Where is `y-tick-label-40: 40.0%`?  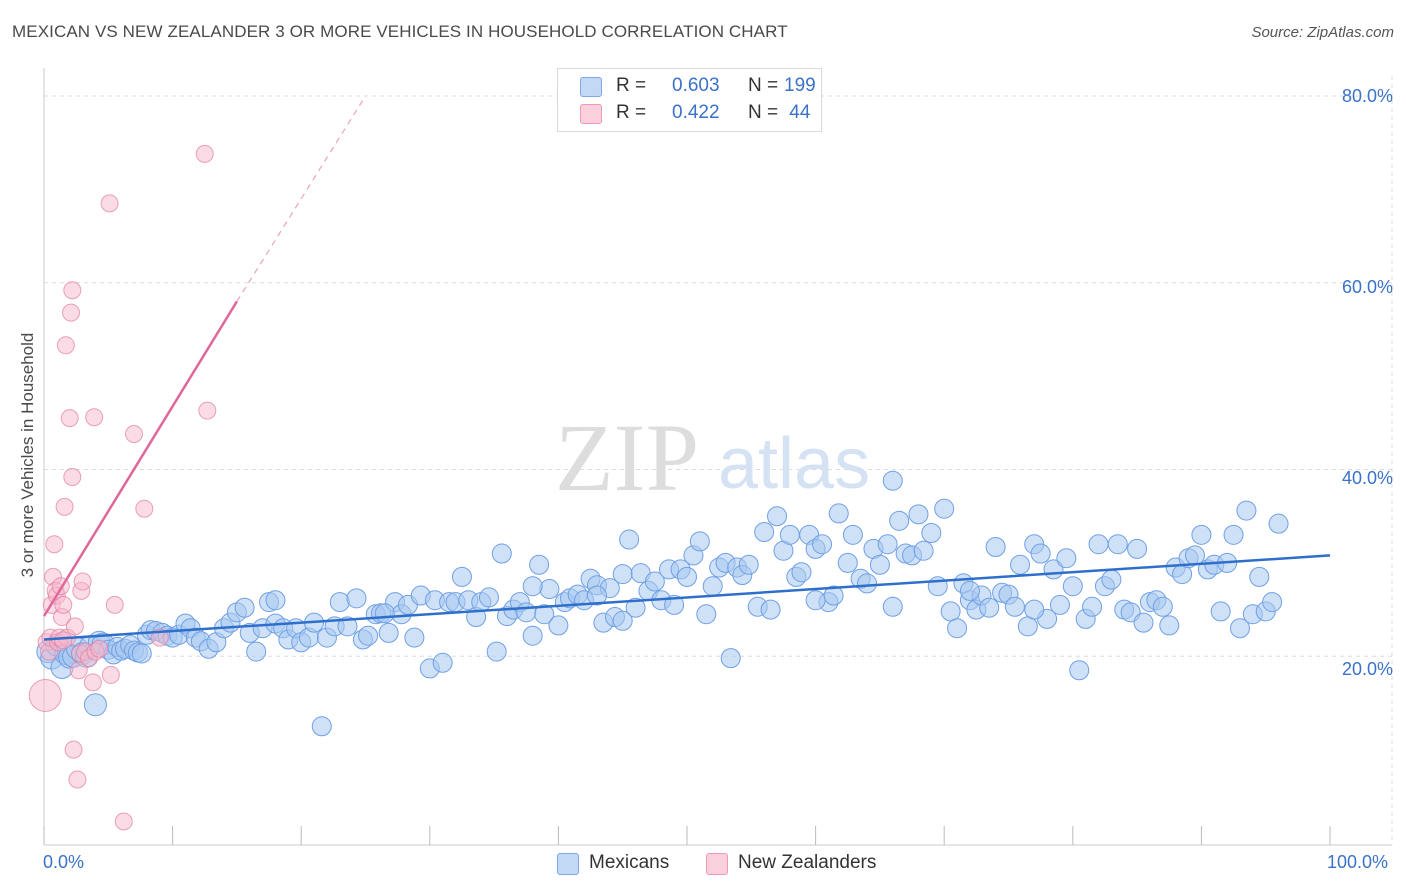
y-tick-label-40: 40.0% is located at coordinates (1367, 478).